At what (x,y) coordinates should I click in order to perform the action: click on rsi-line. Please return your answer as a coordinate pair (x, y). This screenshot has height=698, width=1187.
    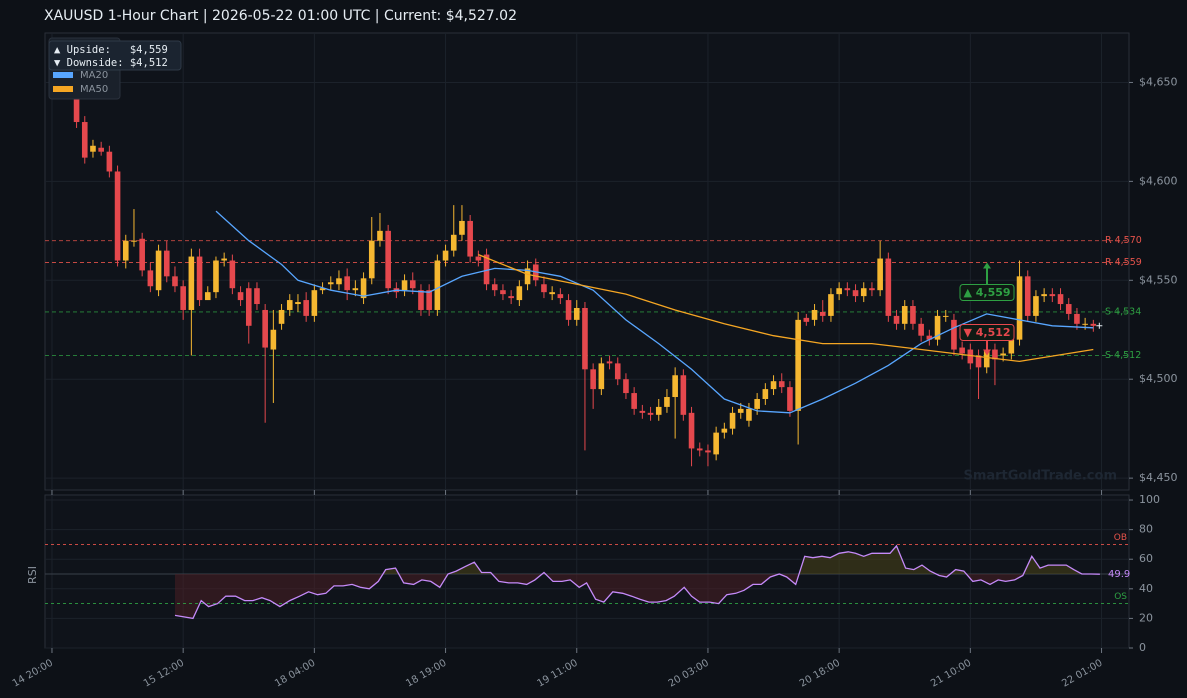
    Looking at the image, I should click on (637, 582).